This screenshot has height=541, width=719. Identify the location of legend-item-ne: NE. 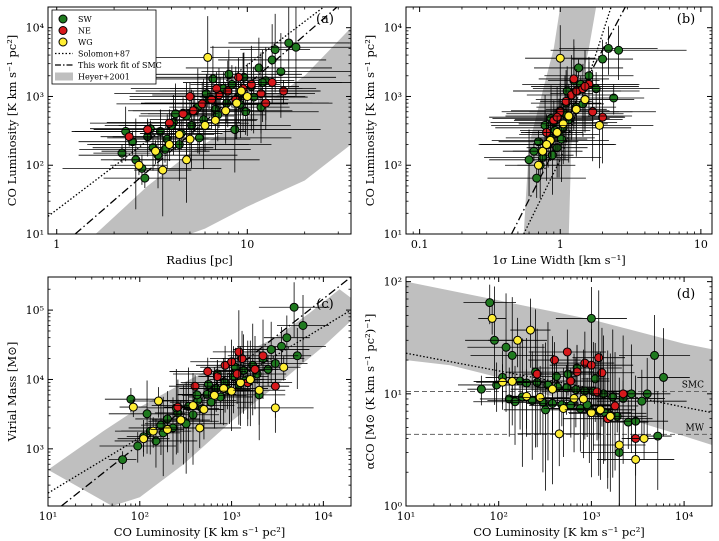
(74, 31).